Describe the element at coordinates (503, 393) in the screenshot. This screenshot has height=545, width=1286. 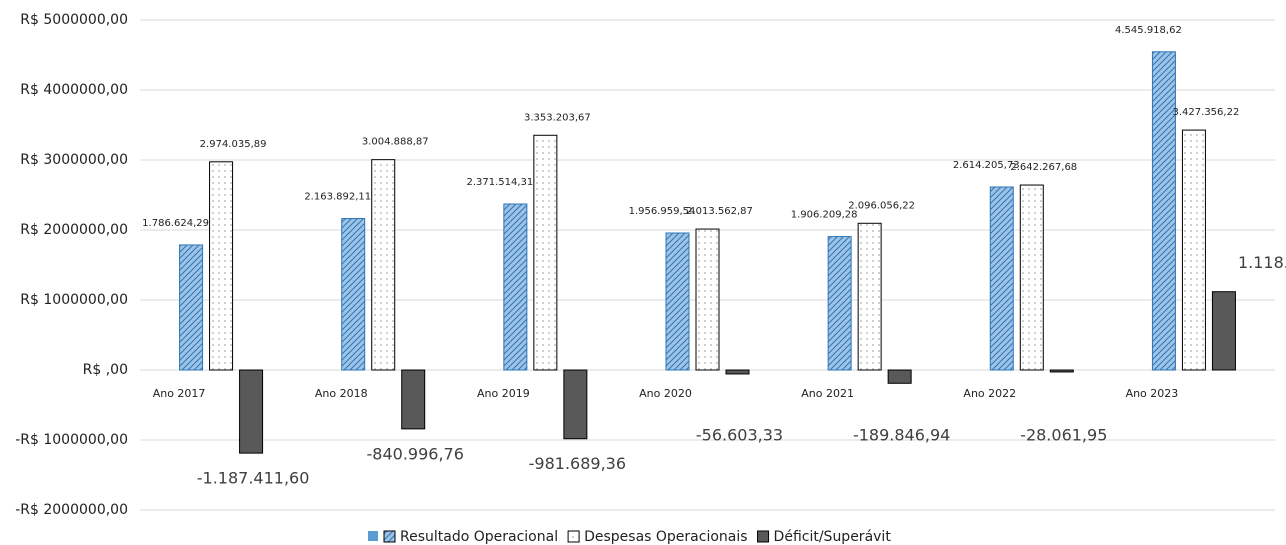
I see `x-tick-label: Ano 2019` at that location.